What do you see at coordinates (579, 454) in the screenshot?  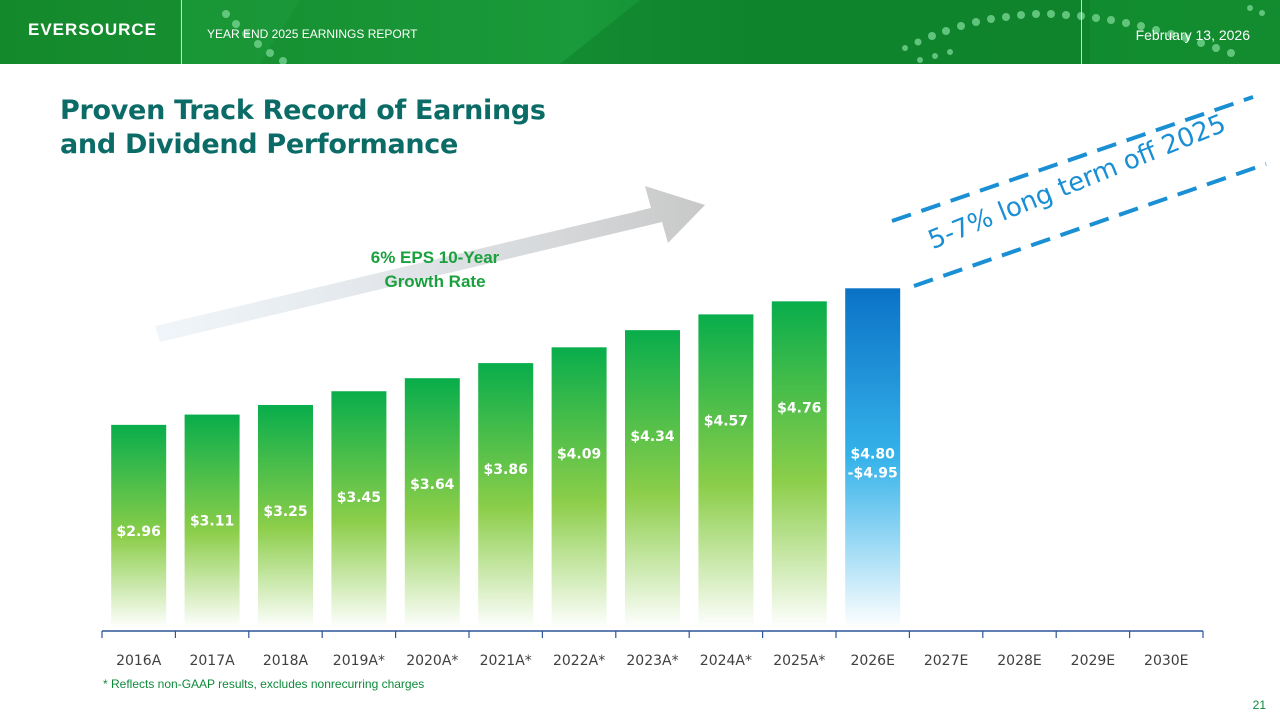 I see `data-label-2022A: $4.09` at bounding box center [579, 454].